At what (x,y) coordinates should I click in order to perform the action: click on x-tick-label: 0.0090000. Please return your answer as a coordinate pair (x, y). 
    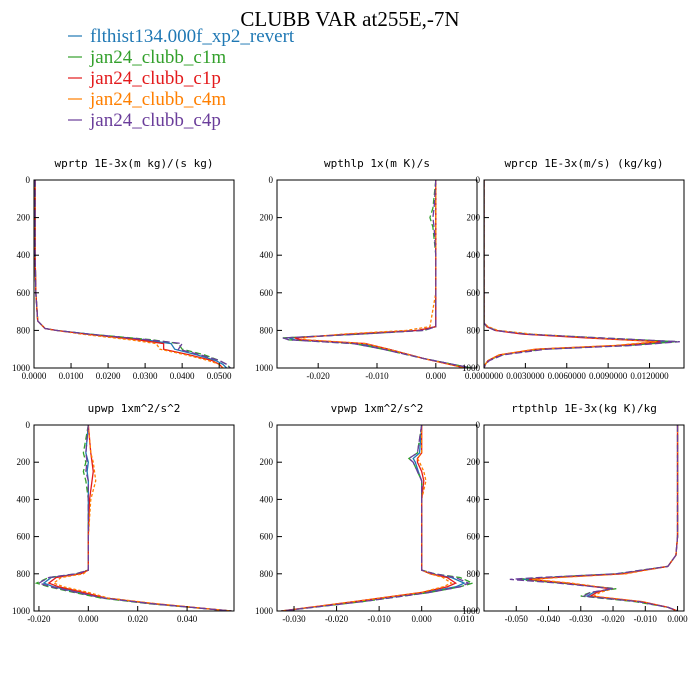
    Looking at the image, I should click on (608, 376).